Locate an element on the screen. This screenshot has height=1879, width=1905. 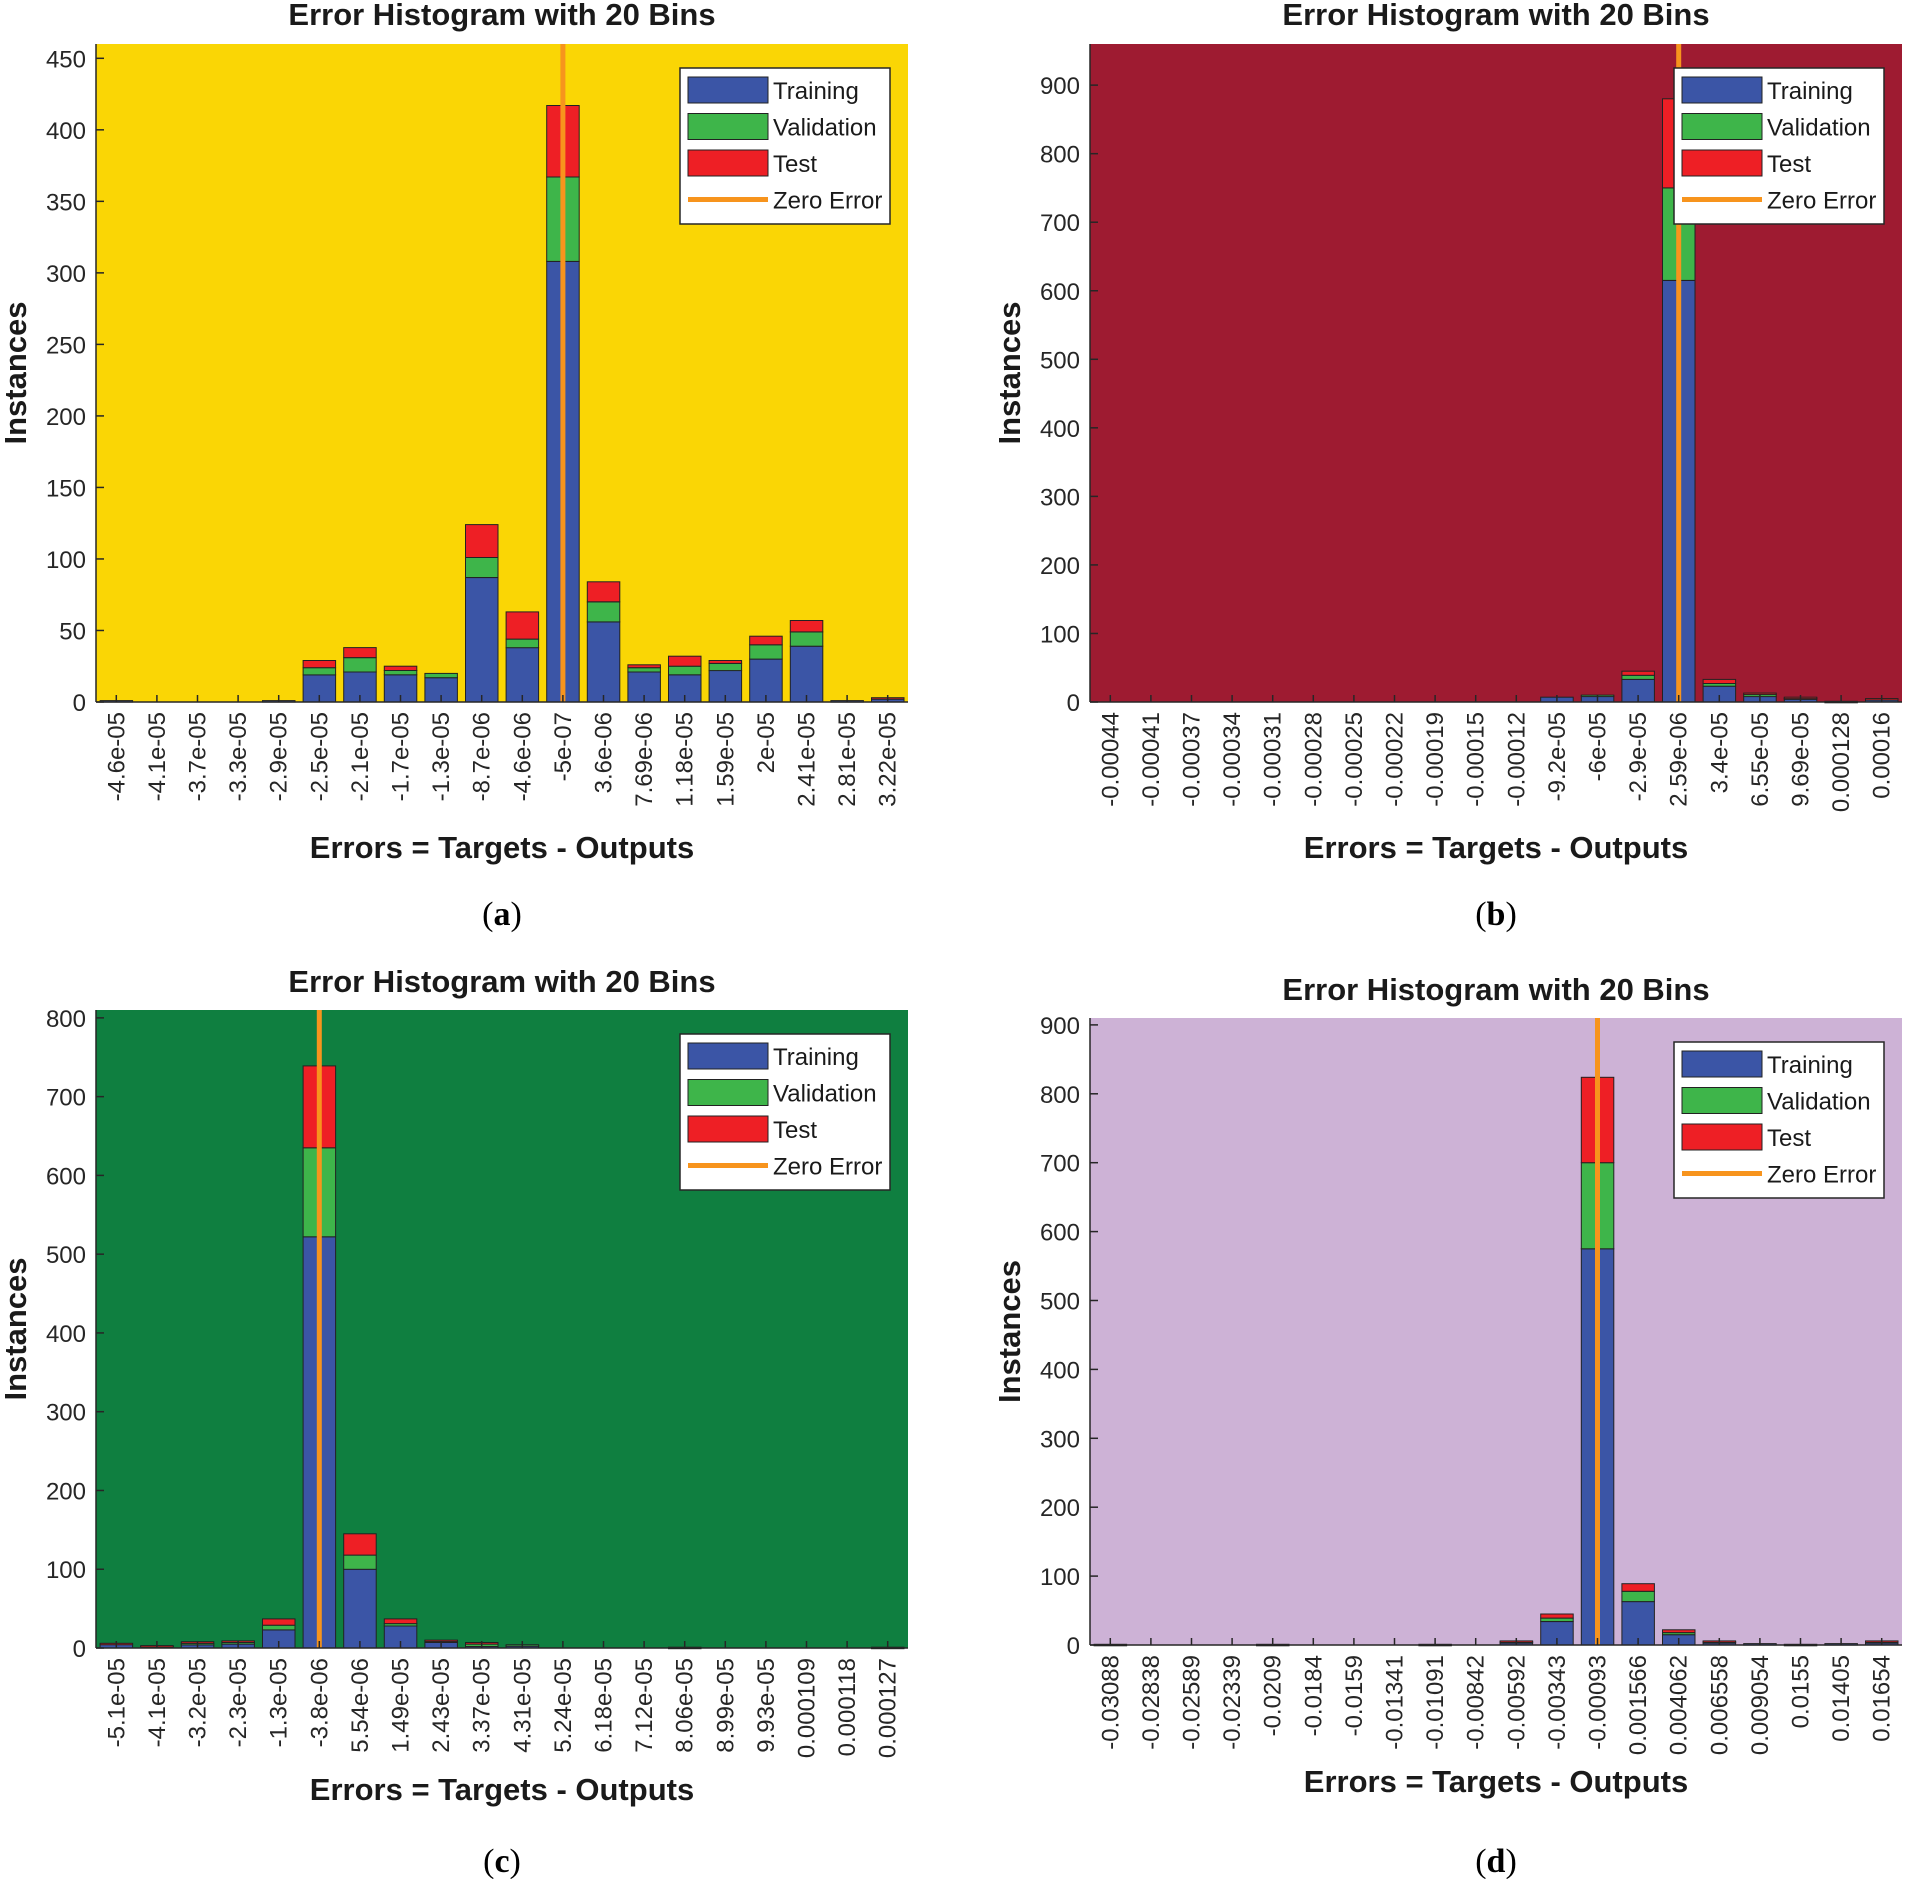
x-tick-label: 2.41e-05 is located at coordinates (807, 759).